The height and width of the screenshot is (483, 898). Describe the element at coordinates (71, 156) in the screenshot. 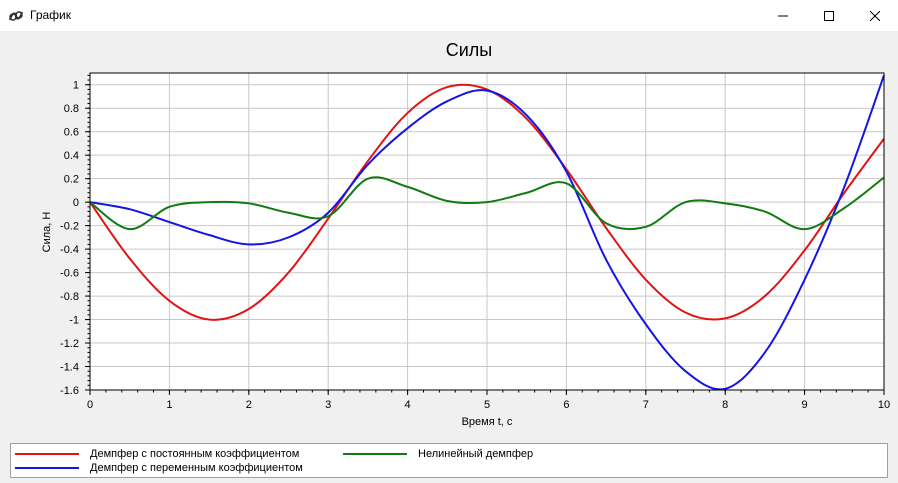

I see `y-tick-label: 0.4` at that location.